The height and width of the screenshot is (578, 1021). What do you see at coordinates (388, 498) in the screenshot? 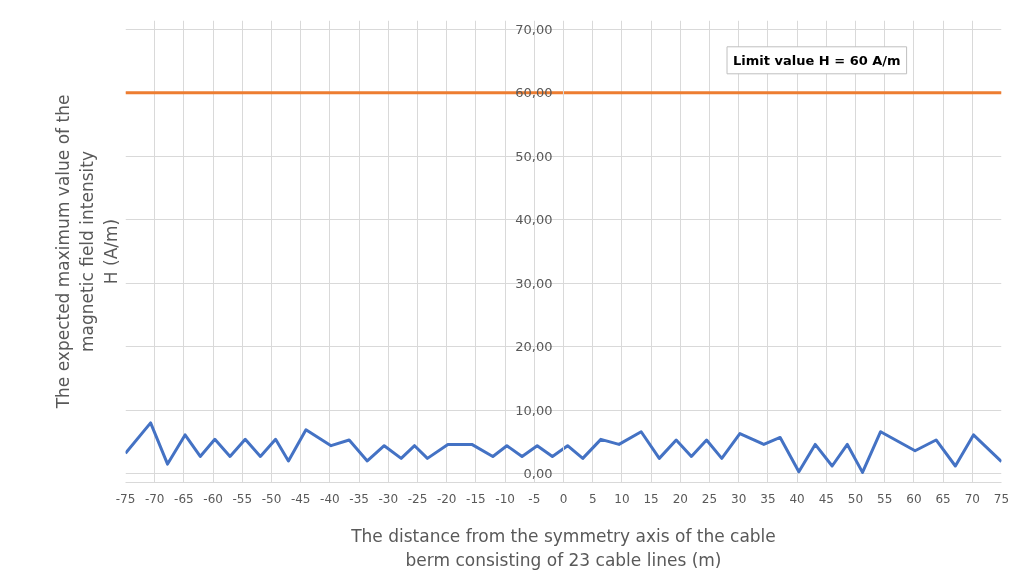
I see `x-tick-label: -30` at bounding box center [388, 498].